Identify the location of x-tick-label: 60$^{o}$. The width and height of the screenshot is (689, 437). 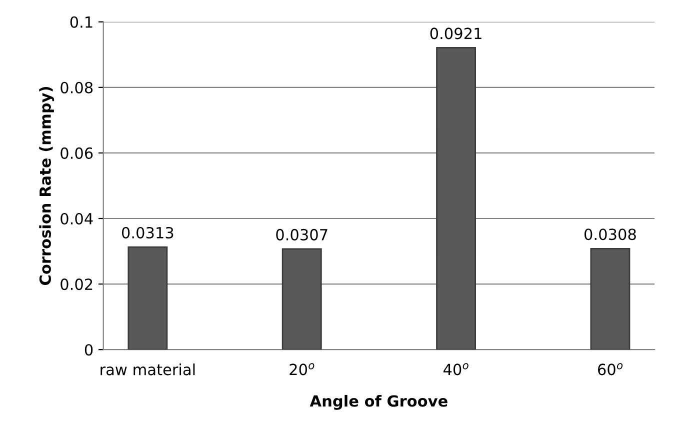
(610, 369).